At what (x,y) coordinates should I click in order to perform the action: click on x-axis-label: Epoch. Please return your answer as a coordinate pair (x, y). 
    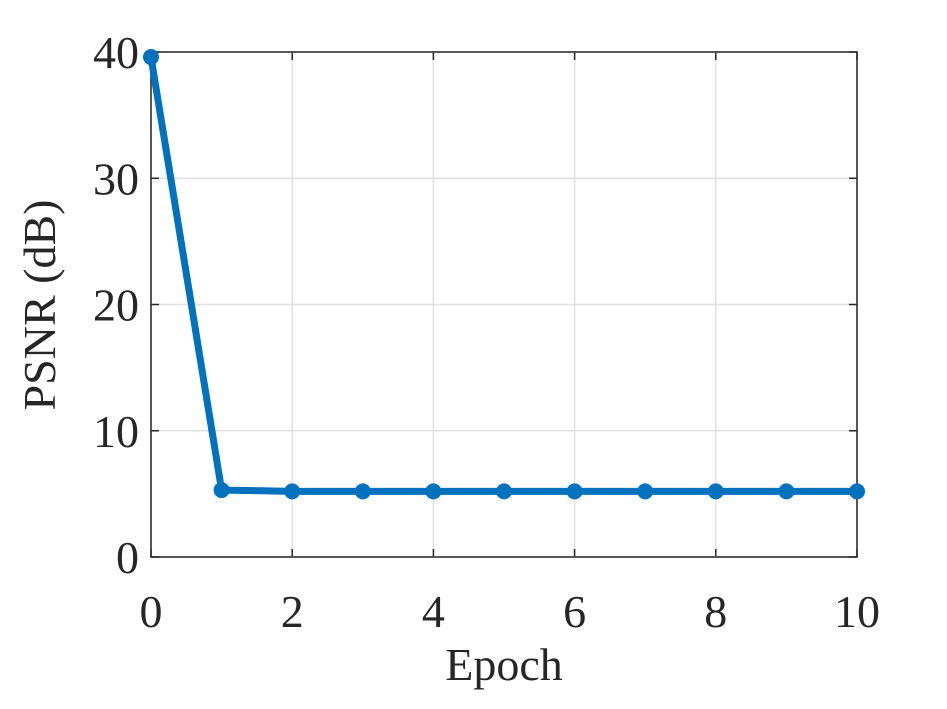
    Looking at the image, I should click on (504, 664).